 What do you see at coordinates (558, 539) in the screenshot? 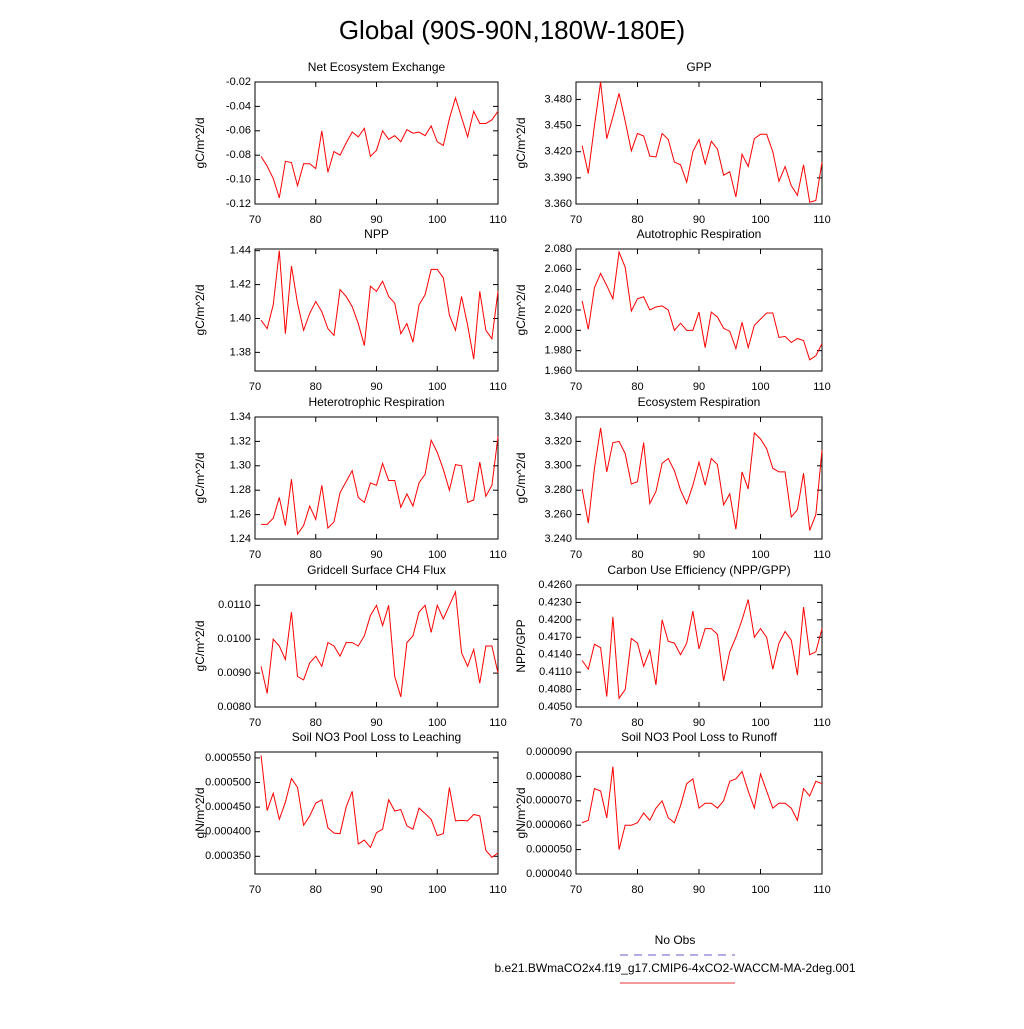
I see `y-tick-label: 3.240` at bounding box center [558, 539].